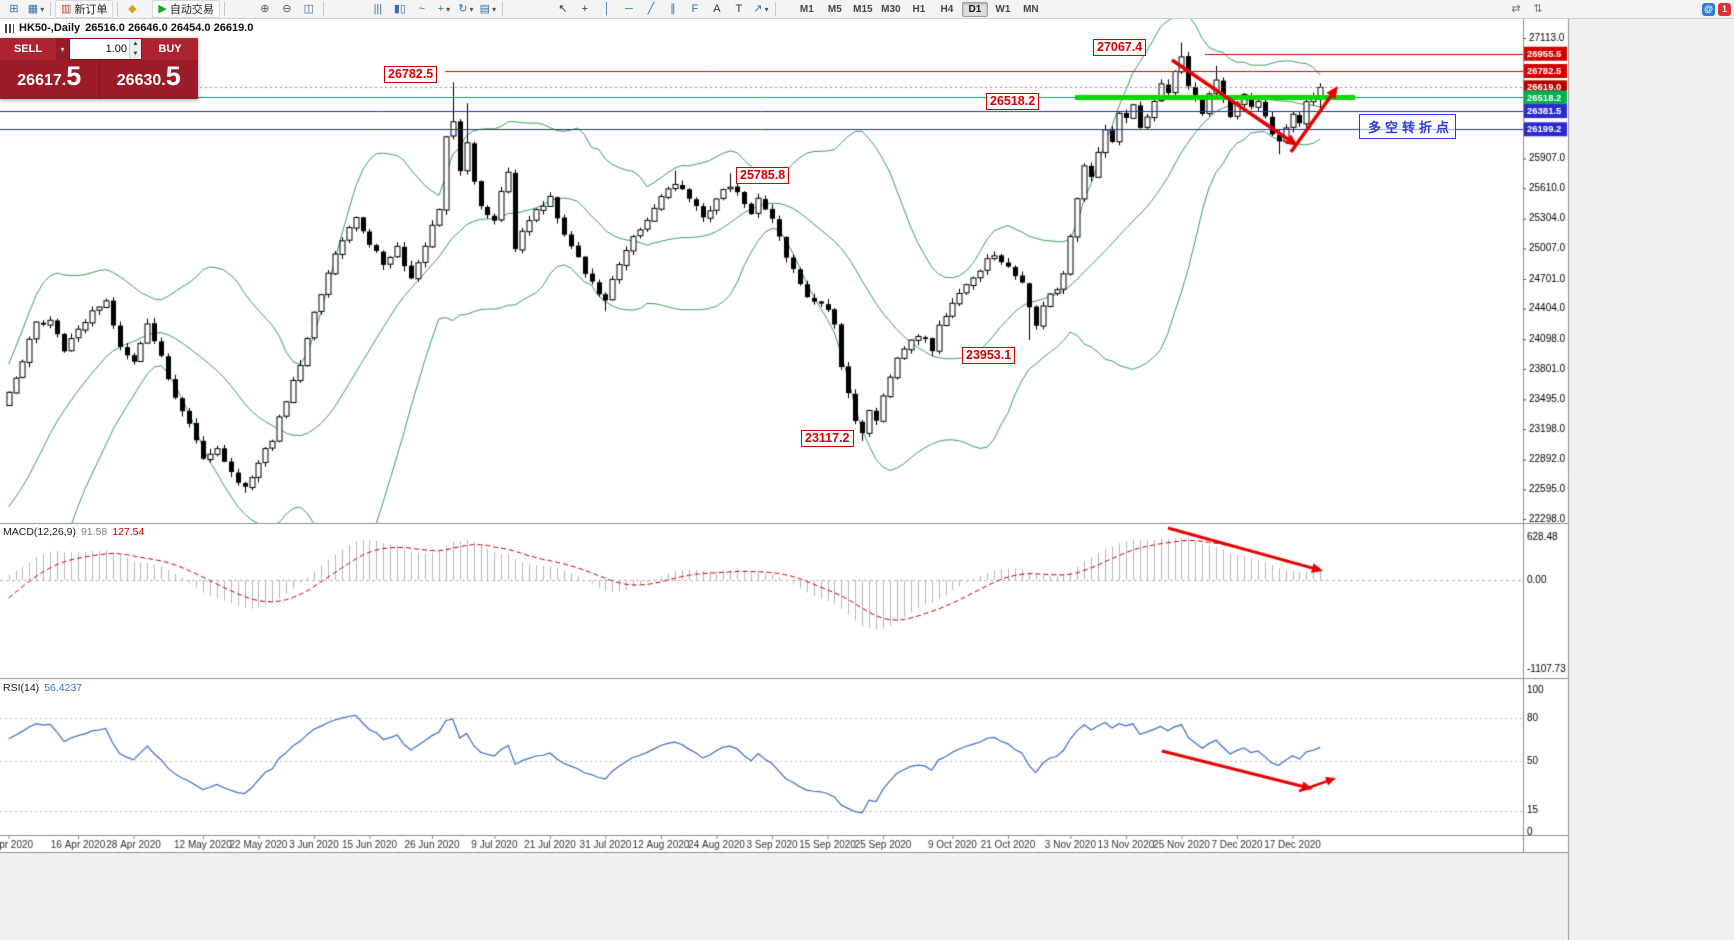  I want to click on autotrading-label: 自动交易, so click(191, 10).